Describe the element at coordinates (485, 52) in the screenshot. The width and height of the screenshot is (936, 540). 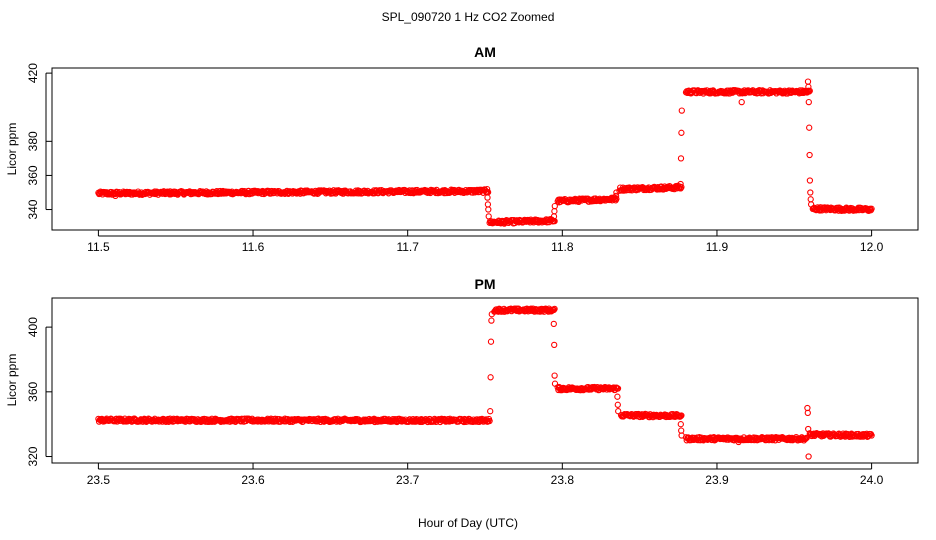
I see `panel-title-am: AM` at that location.